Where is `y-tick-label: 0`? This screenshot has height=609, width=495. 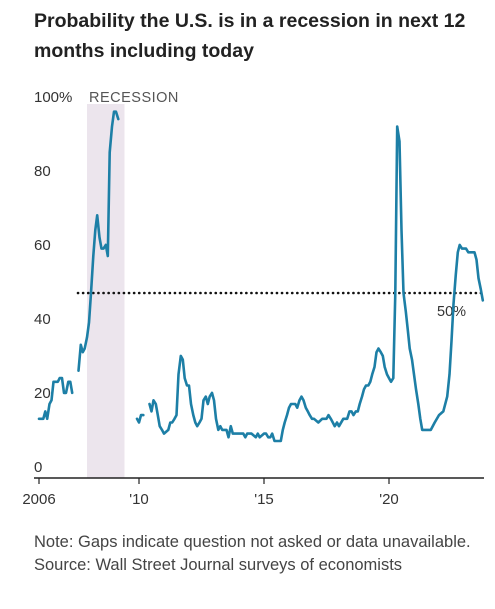
y-tick-label: 0 is located at coordinates (38, 467).